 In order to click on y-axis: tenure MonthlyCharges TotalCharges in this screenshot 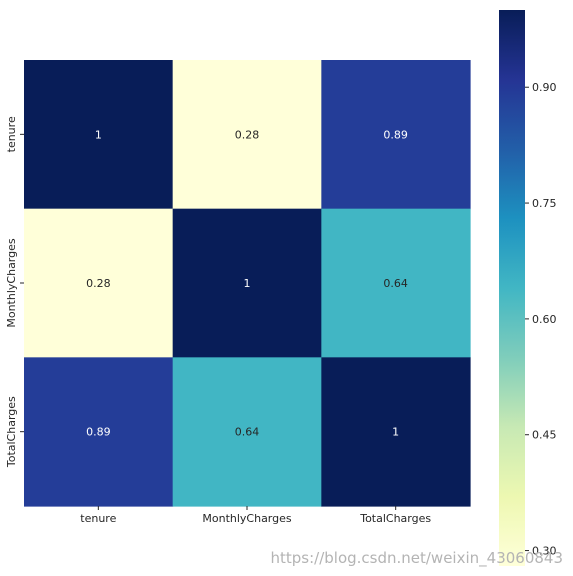, I will do `click(14, 292)`.